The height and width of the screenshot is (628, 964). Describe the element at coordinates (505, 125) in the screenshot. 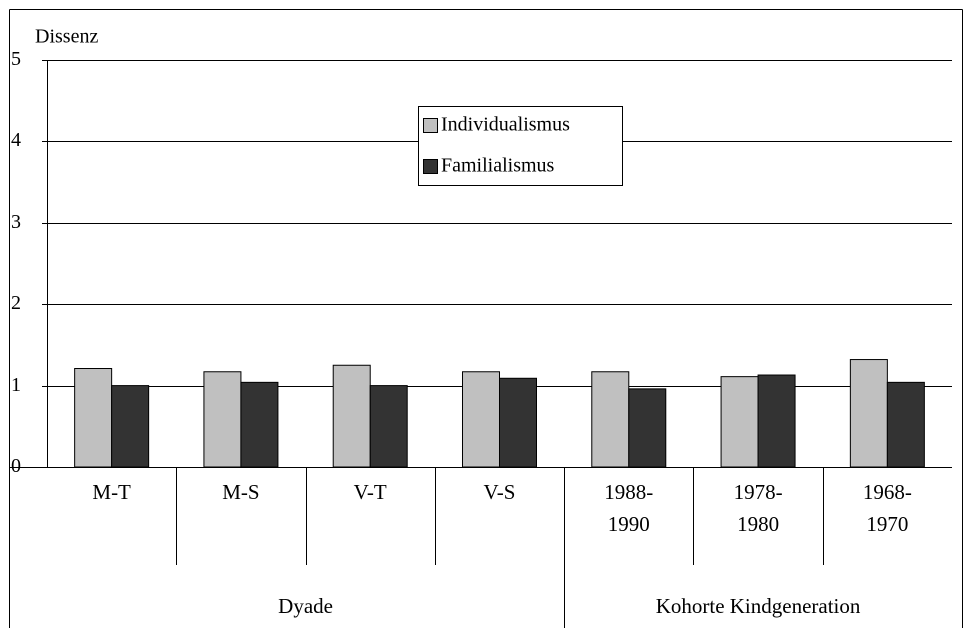

I see `legend-label: Individualismus` at that location.